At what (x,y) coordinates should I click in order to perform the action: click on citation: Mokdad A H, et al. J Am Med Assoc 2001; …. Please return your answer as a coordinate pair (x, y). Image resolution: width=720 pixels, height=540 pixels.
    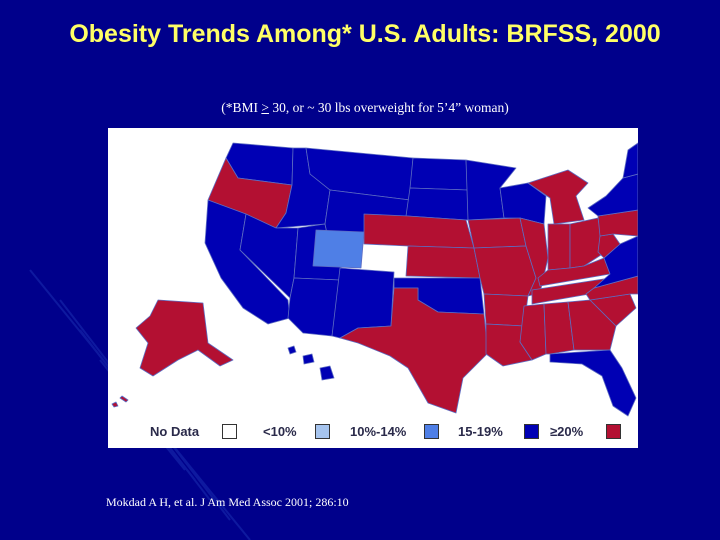
    Looking at the image, I should click on (227, 502).